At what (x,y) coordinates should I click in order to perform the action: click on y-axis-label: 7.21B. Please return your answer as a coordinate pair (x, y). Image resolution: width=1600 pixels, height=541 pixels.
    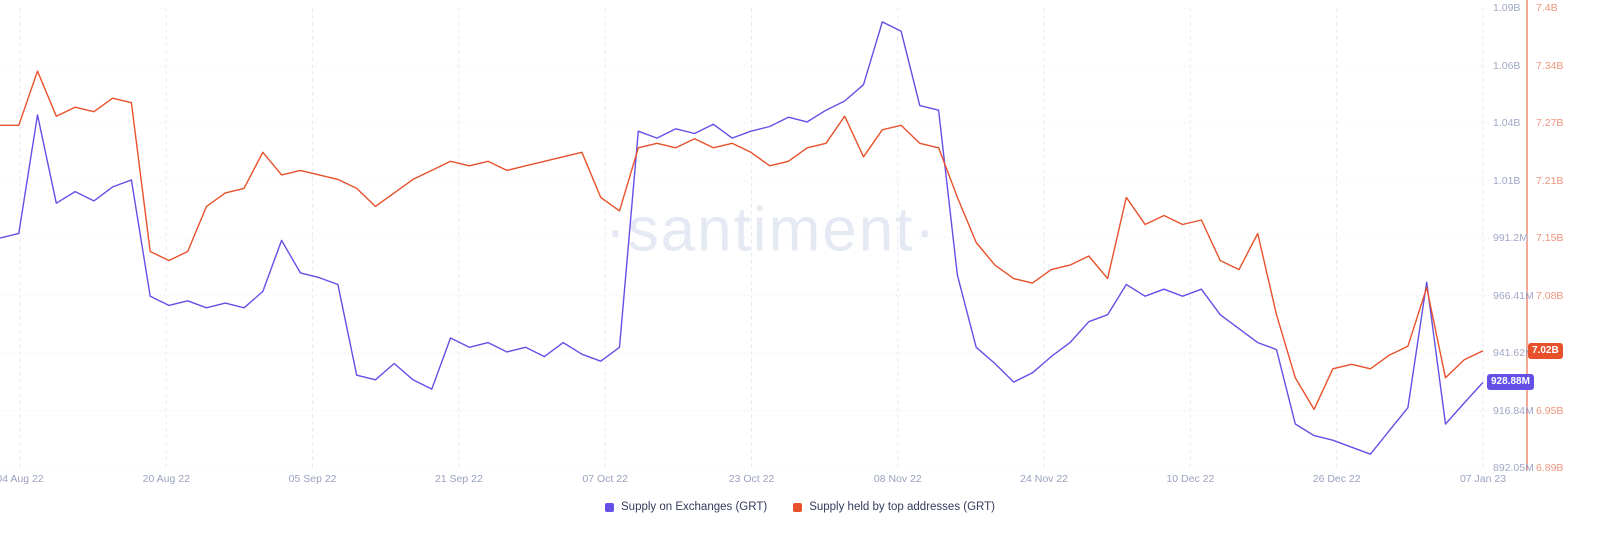
    Looking at the image, I should click on (1550, 180).